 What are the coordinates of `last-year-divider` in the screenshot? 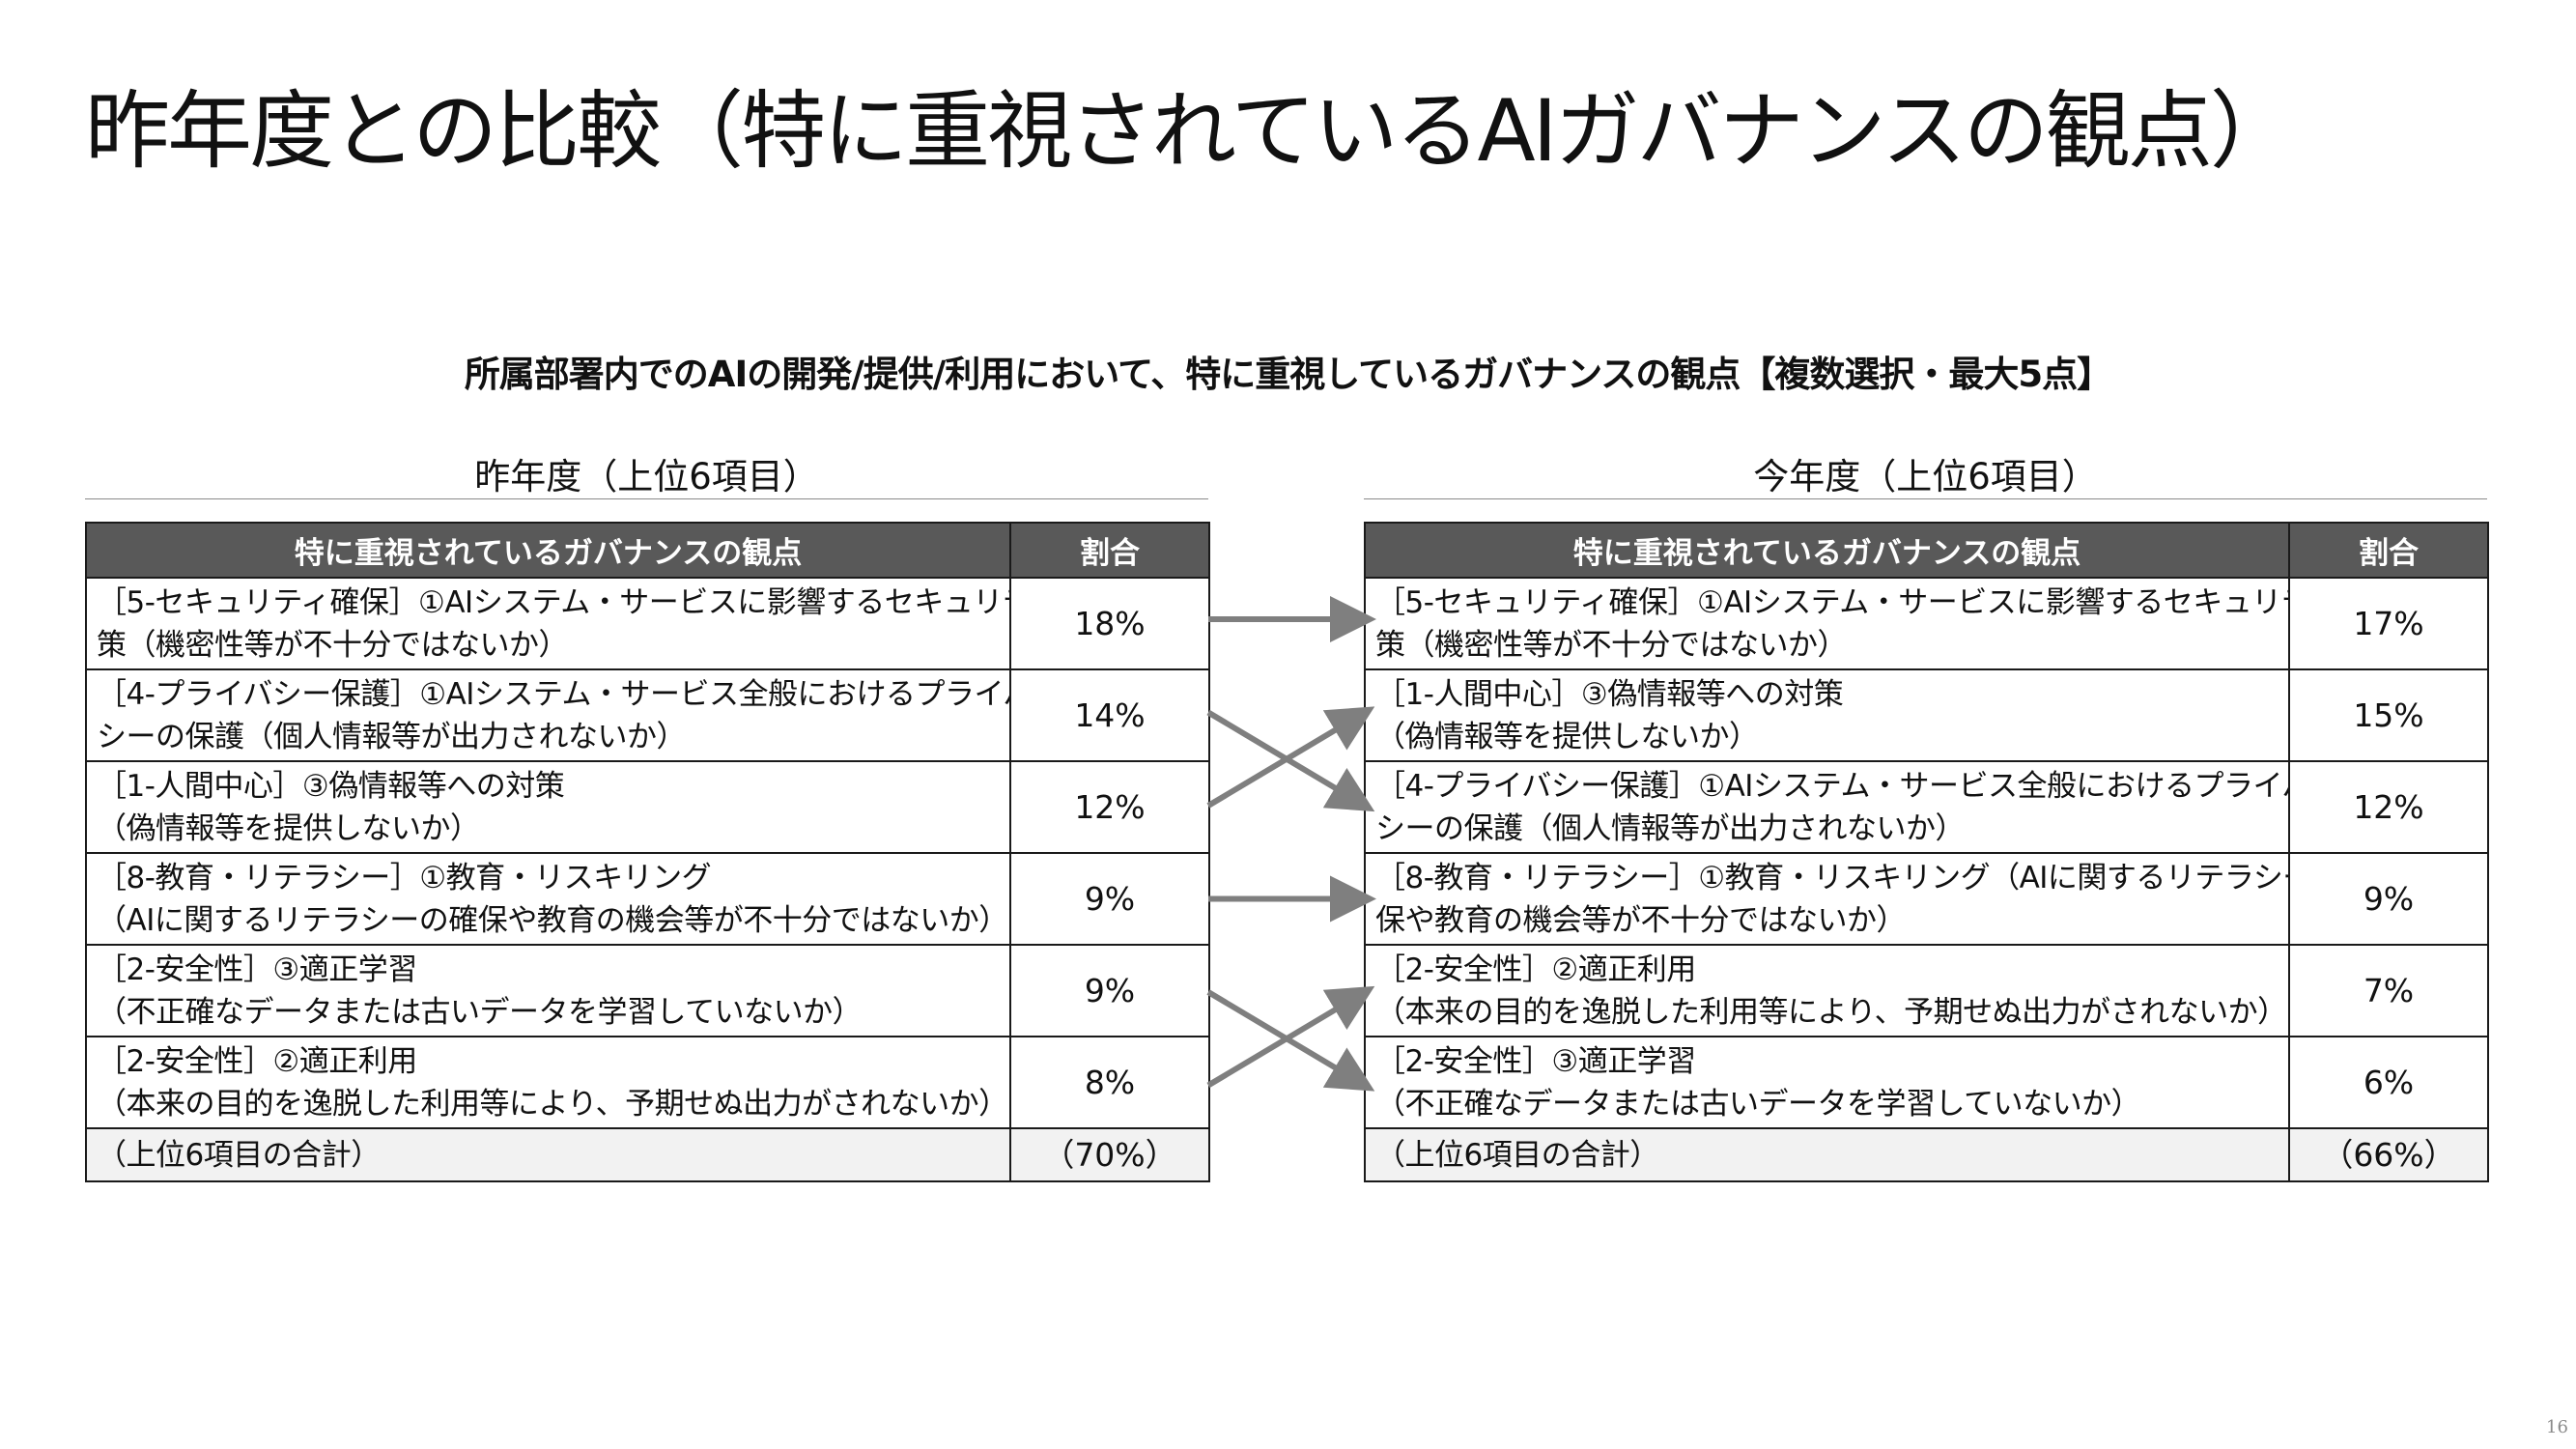 It's located at (646, 498).